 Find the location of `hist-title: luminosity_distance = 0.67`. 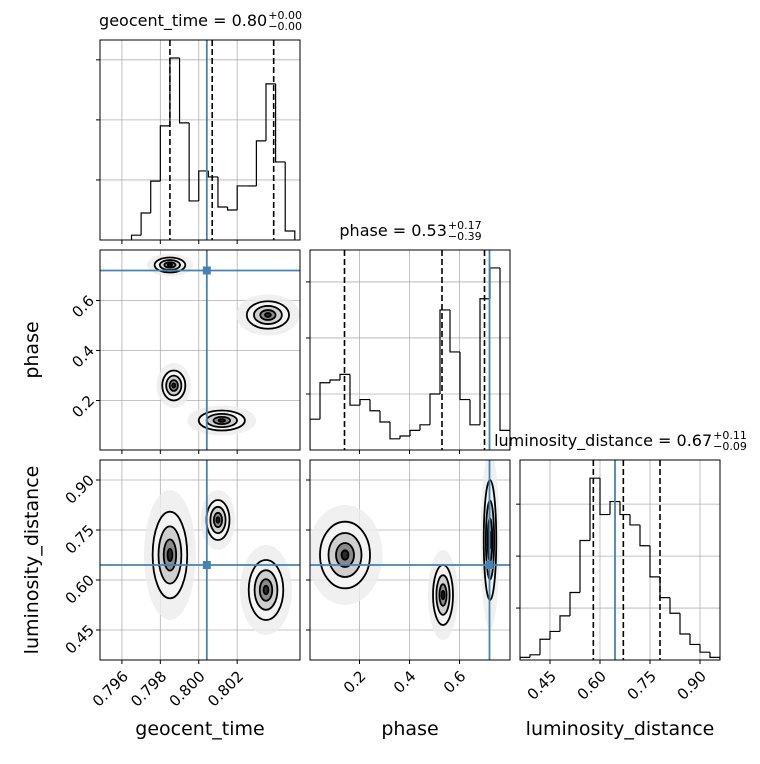

hist-title: luminosity_distance = 0.67 is located at coordinates (603, 441).